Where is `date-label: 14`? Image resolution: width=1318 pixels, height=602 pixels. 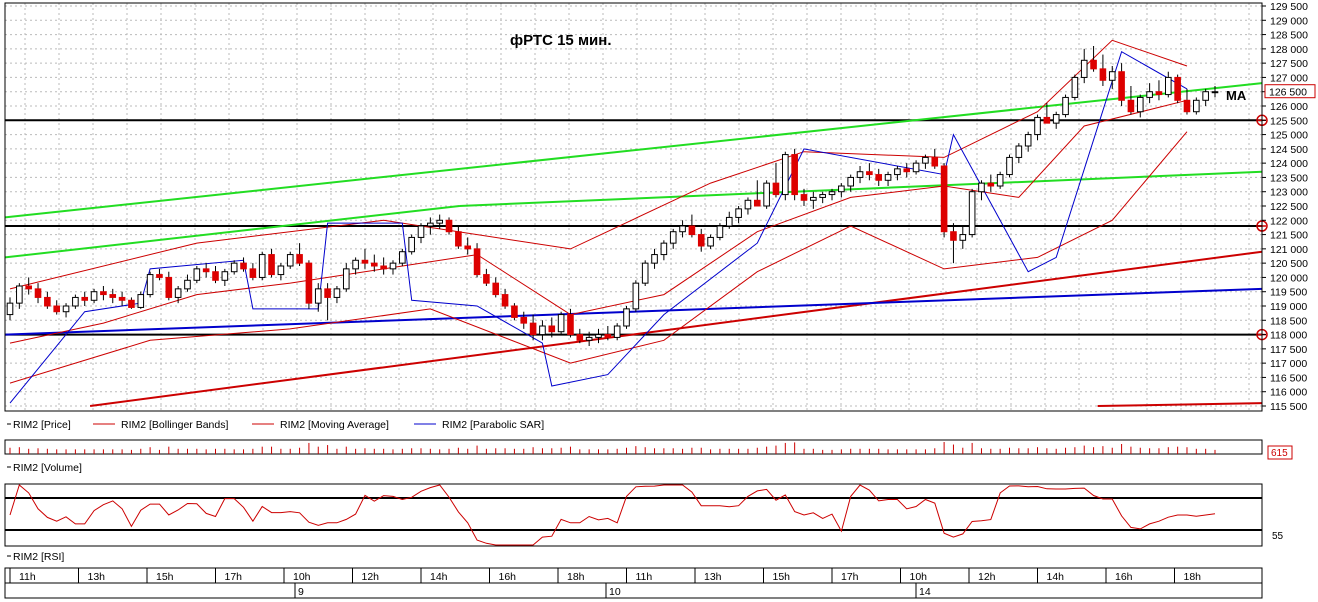 date-label: 14 is located at coordinates (925, 592).